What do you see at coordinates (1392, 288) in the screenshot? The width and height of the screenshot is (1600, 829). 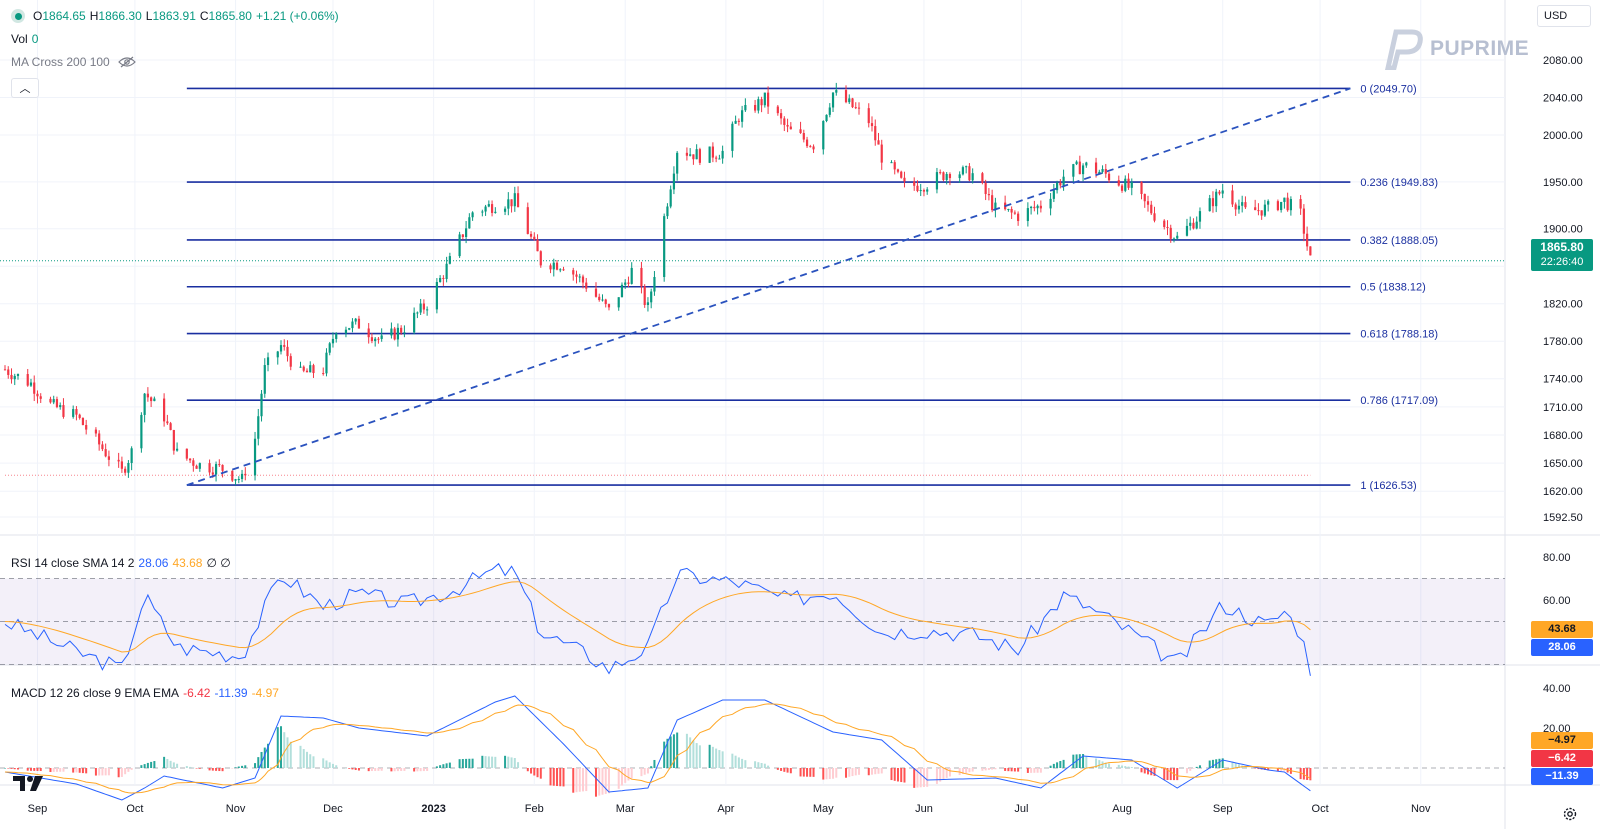 I see `fib-level-label: 0.5 (1838.12)` at bounding box center [1392, 288].